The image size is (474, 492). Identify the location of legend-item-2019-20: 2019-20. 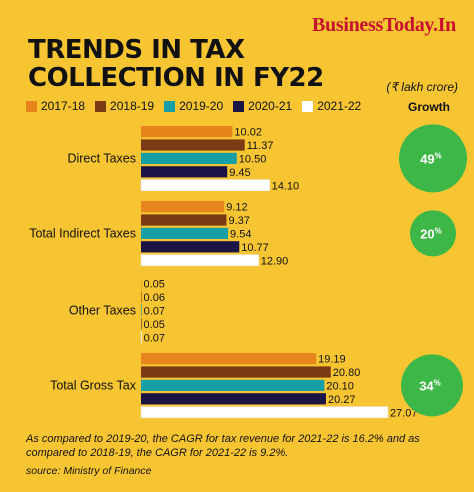
(193, 106).